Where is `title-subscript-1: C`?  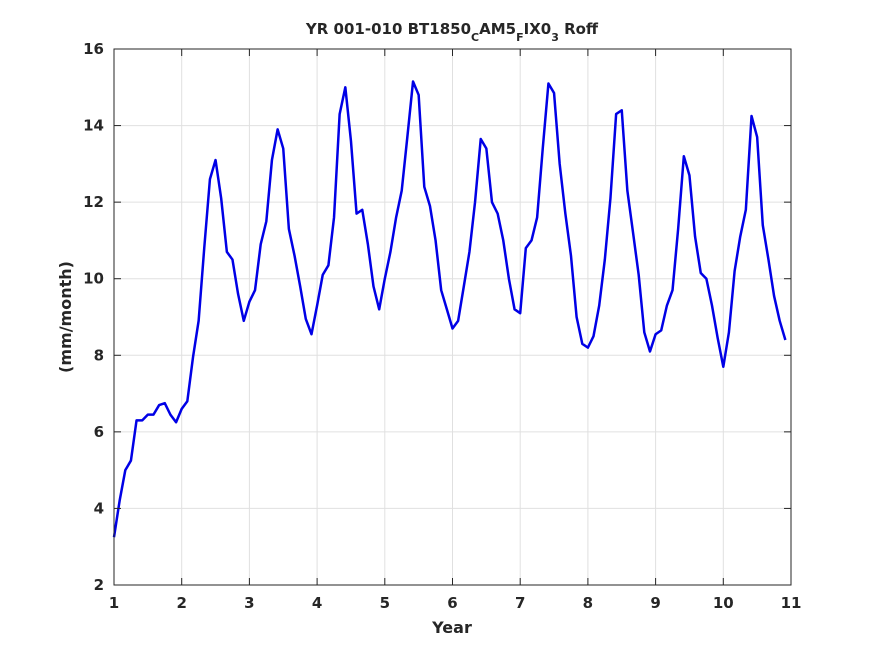
title-subscript-1: C is located at coordinates (475, 37).